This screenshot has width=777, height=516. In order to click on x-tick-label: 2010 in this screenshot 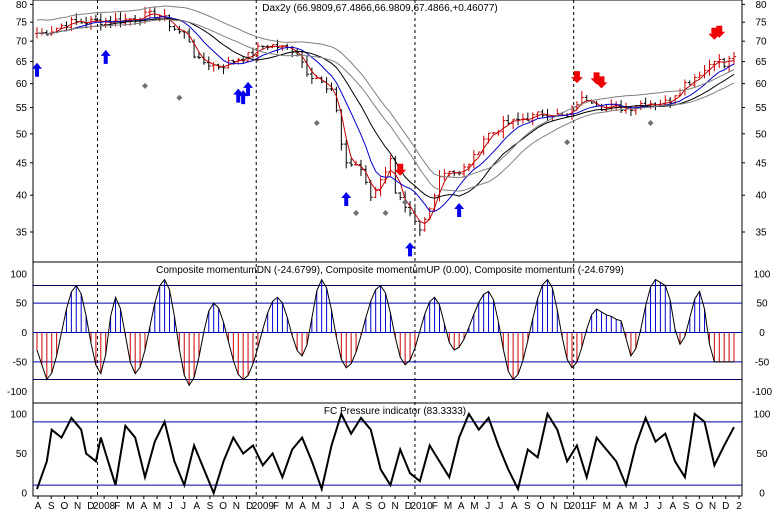, I will do `click(421, 506)`.